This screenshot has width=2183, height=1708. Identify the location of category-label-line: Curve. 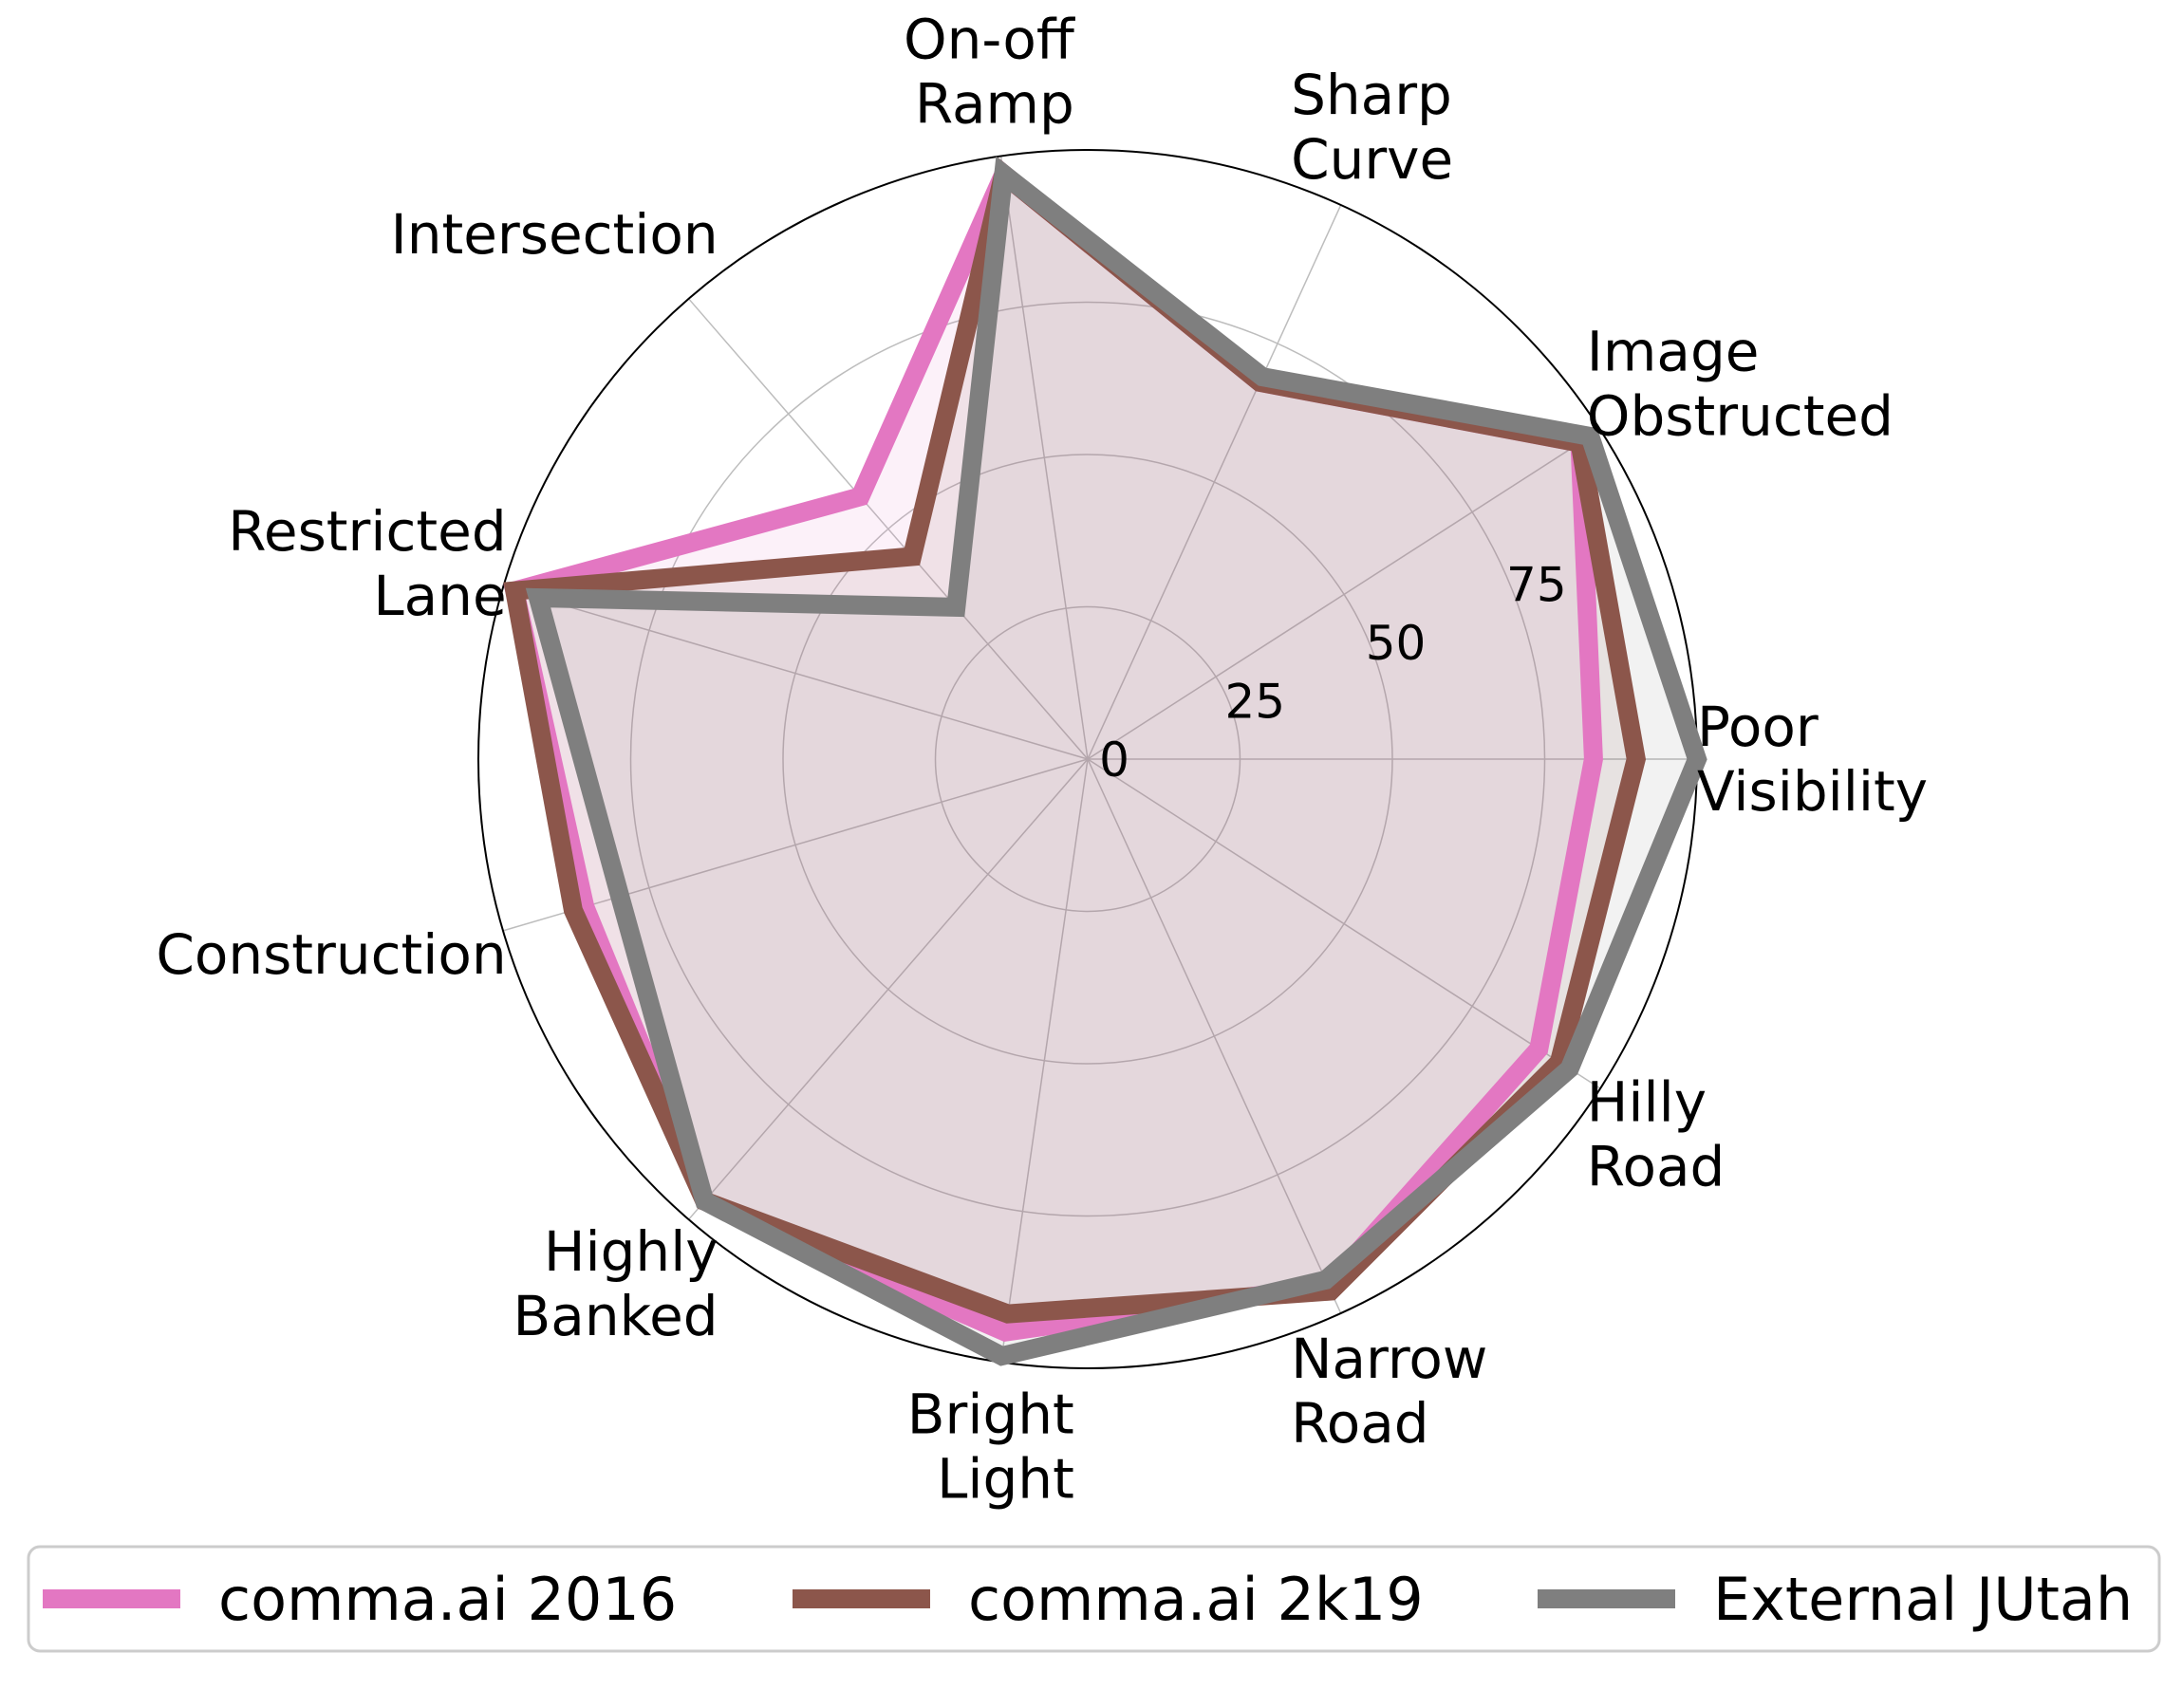
(1372, 159).